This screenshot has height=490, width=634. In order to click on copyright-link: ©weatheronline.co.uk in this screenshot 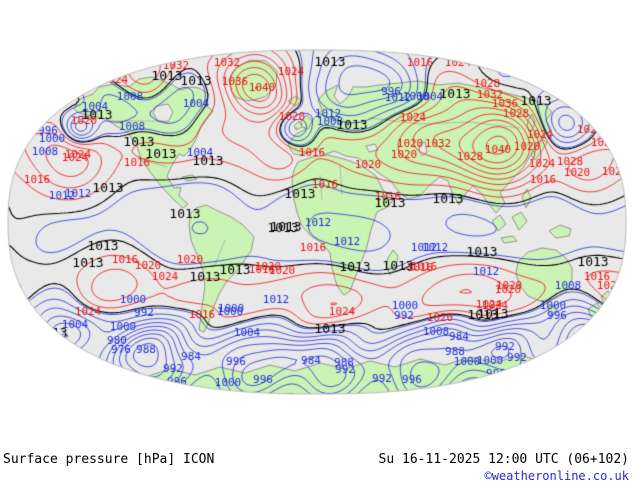, I will do `click(557, 476)`.